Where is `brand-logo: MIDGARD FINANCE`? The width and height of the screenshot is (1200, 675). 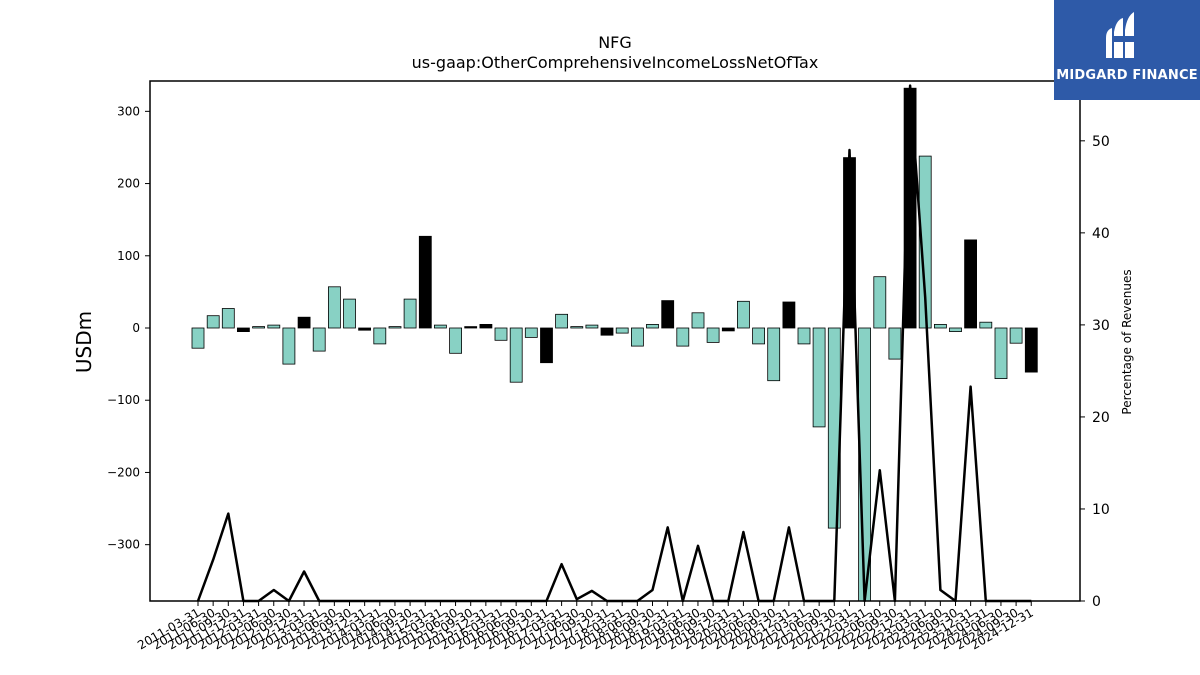 brand-logo: MIDGARD FINANCE is located at coordinates (1127, 50).